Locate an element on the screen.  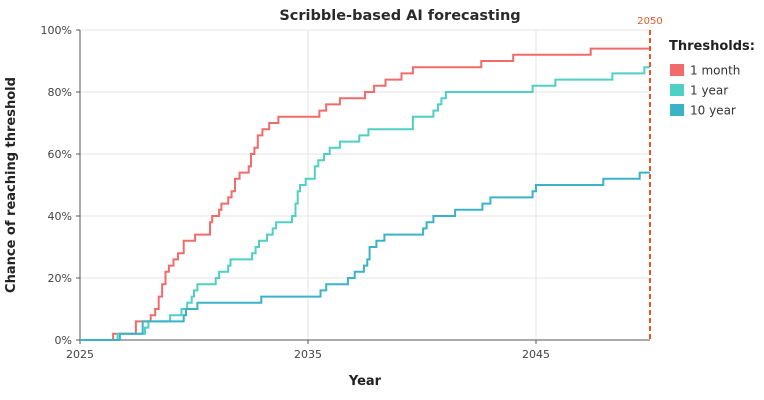
y-tick-label: 0% is located at coordinates (63, 340).